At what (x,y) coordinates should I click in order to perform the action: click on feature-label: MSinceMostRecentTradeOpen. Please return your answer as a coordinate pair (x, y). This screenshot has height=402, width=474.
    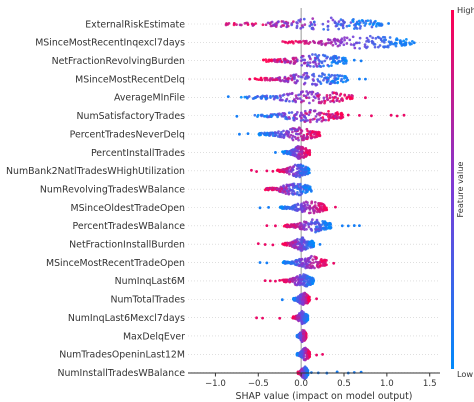
    Looking at the image, I should click on (115, 263).